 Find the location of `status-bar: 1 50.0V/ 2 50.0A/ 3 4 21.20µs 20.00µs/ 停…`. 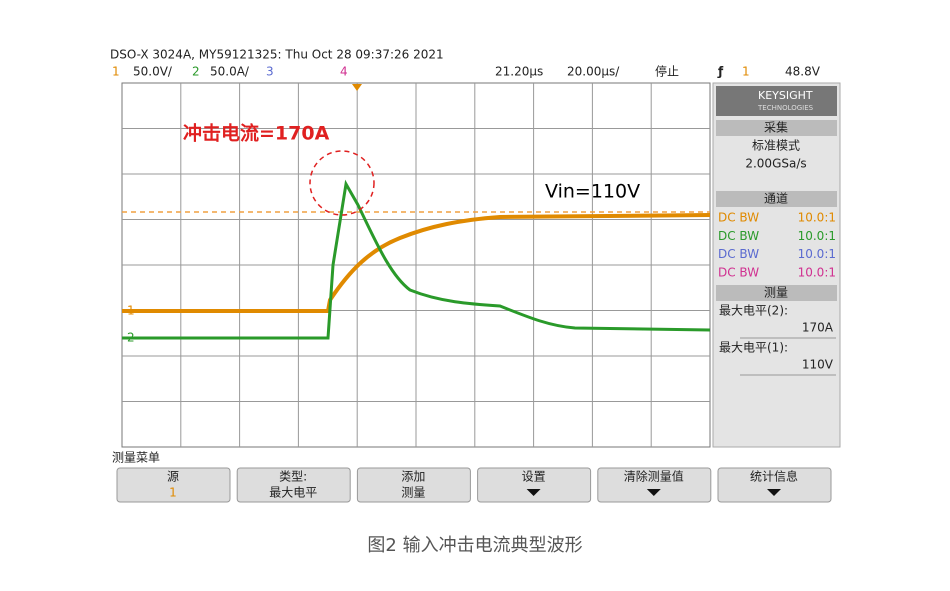

status-bar: 1 50.0V/ 2 50.0A/ 3 4 21.20µs 20.00µs/ 停… is located at coordinates (466, 71).